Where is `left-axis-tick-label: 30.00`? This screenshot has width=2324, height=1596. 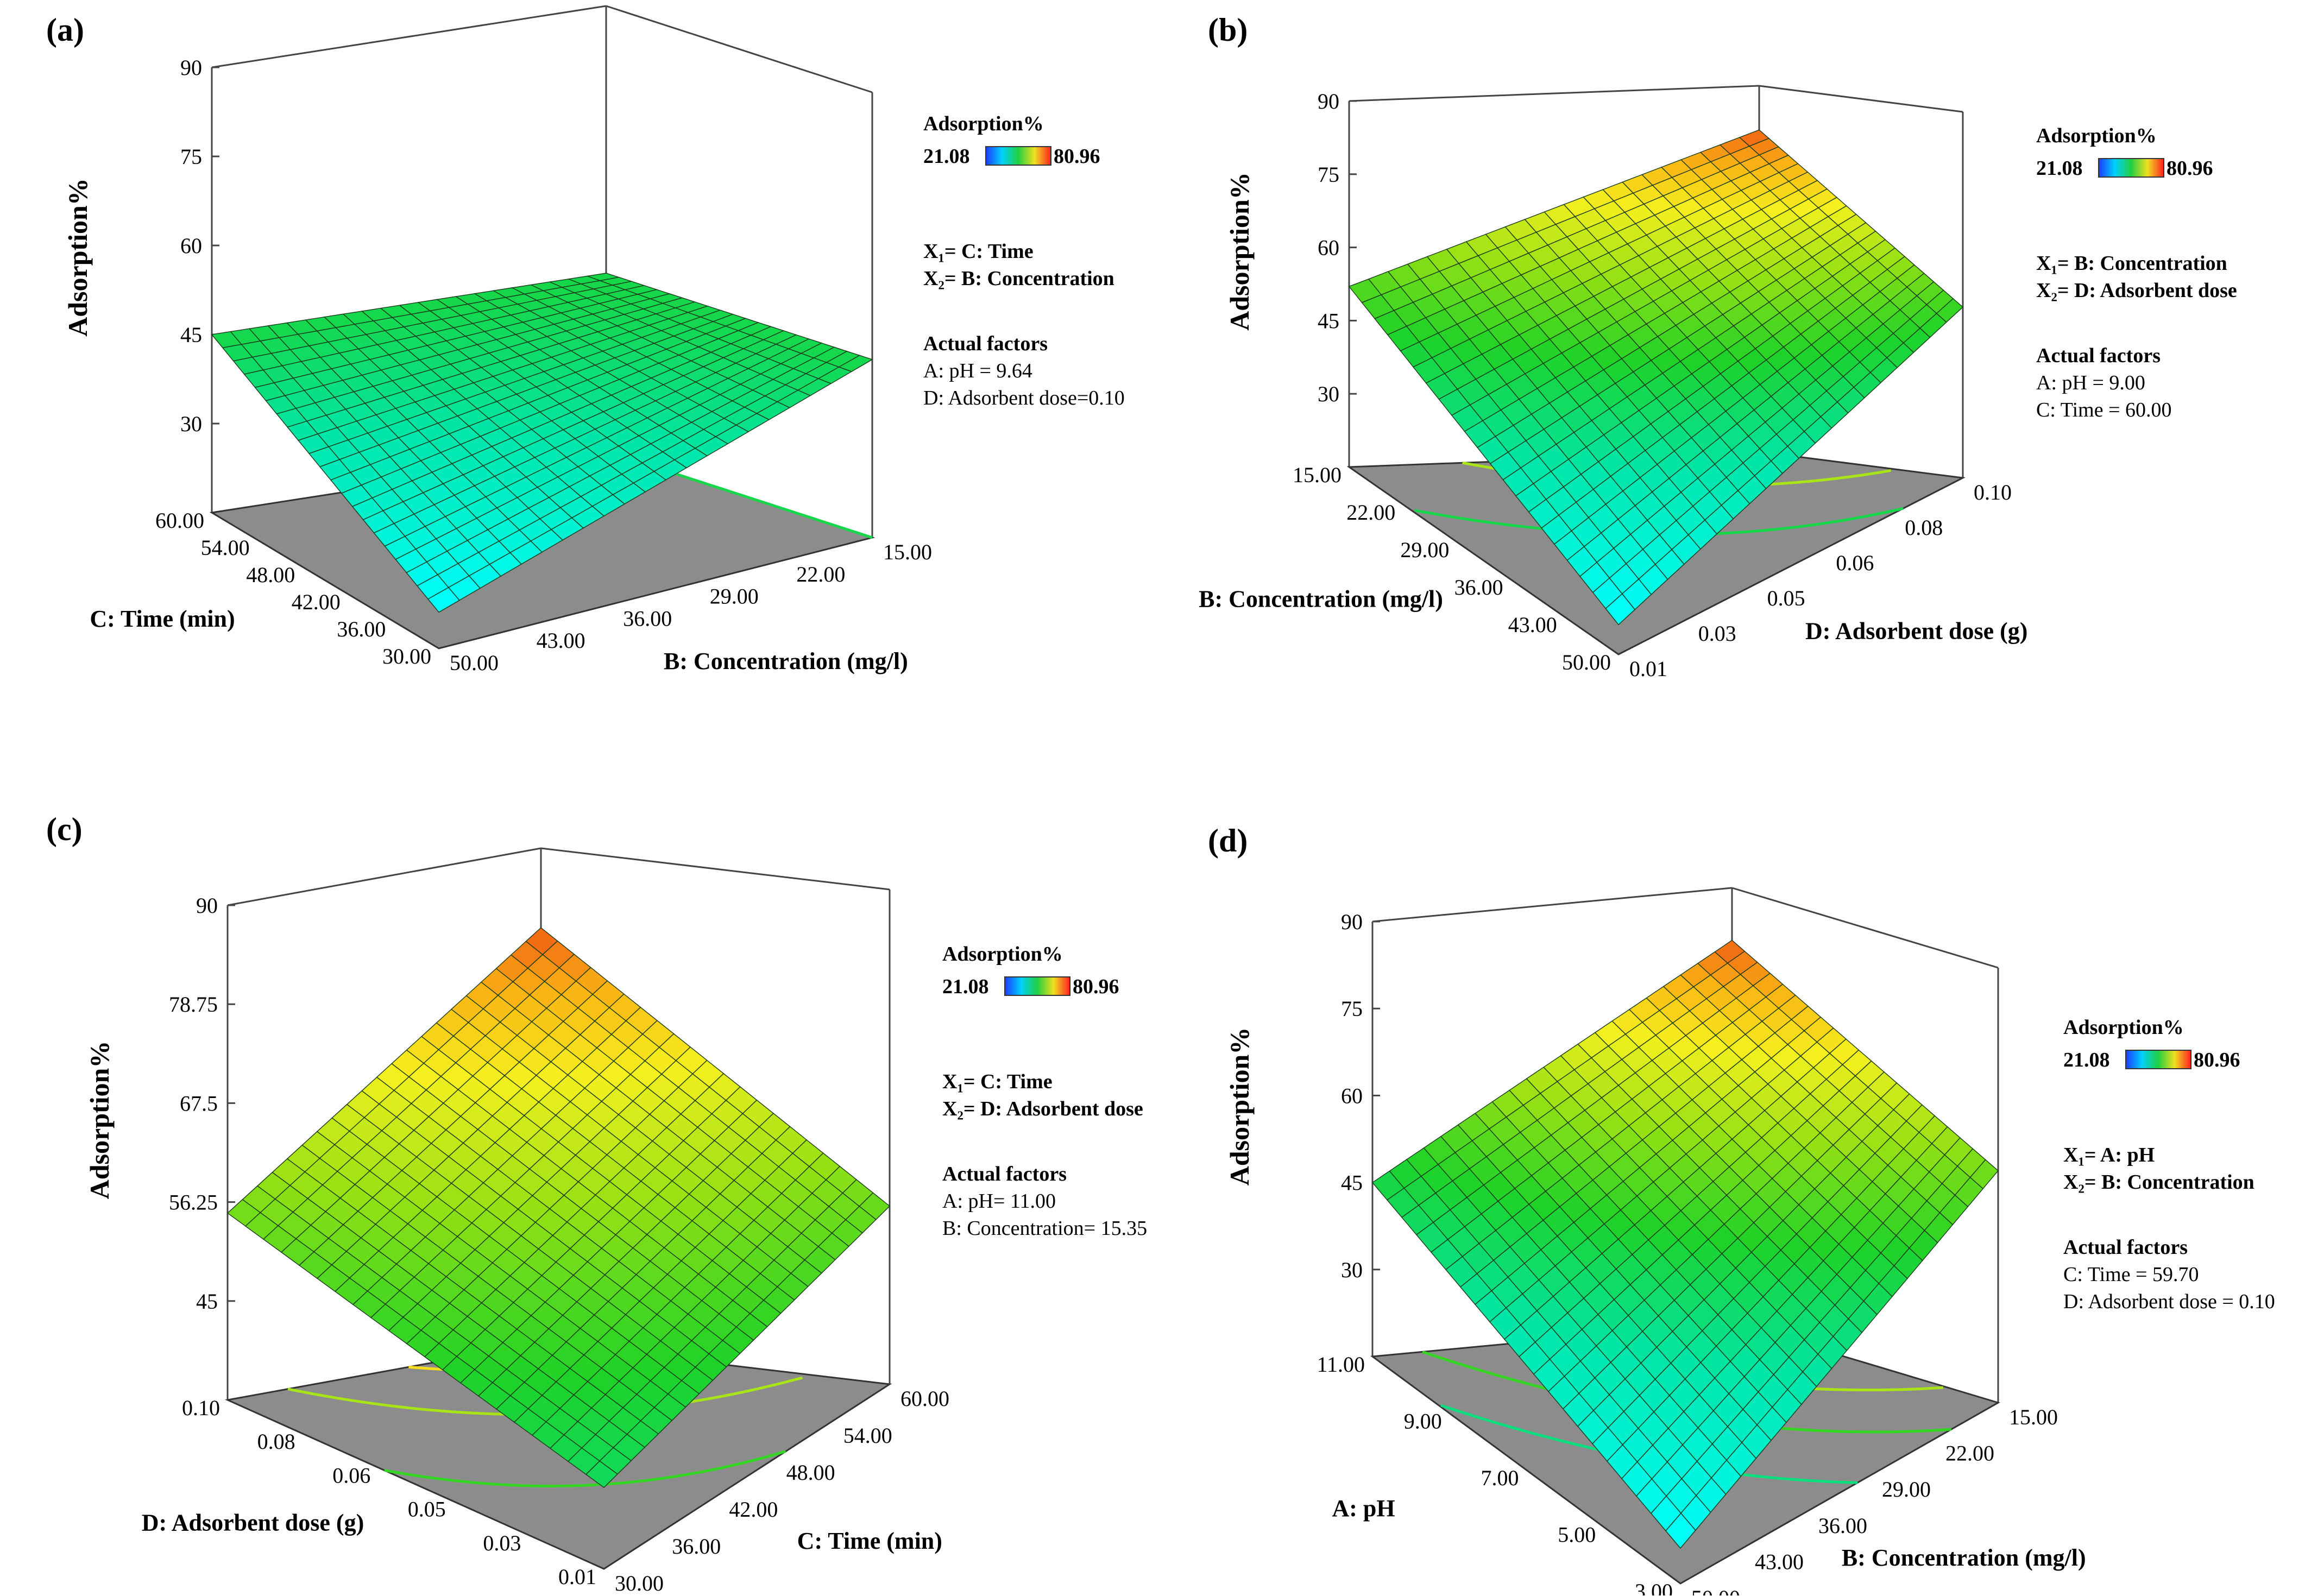
left-axis-tick-label: 30.00 is located at coordinates (406, 656).